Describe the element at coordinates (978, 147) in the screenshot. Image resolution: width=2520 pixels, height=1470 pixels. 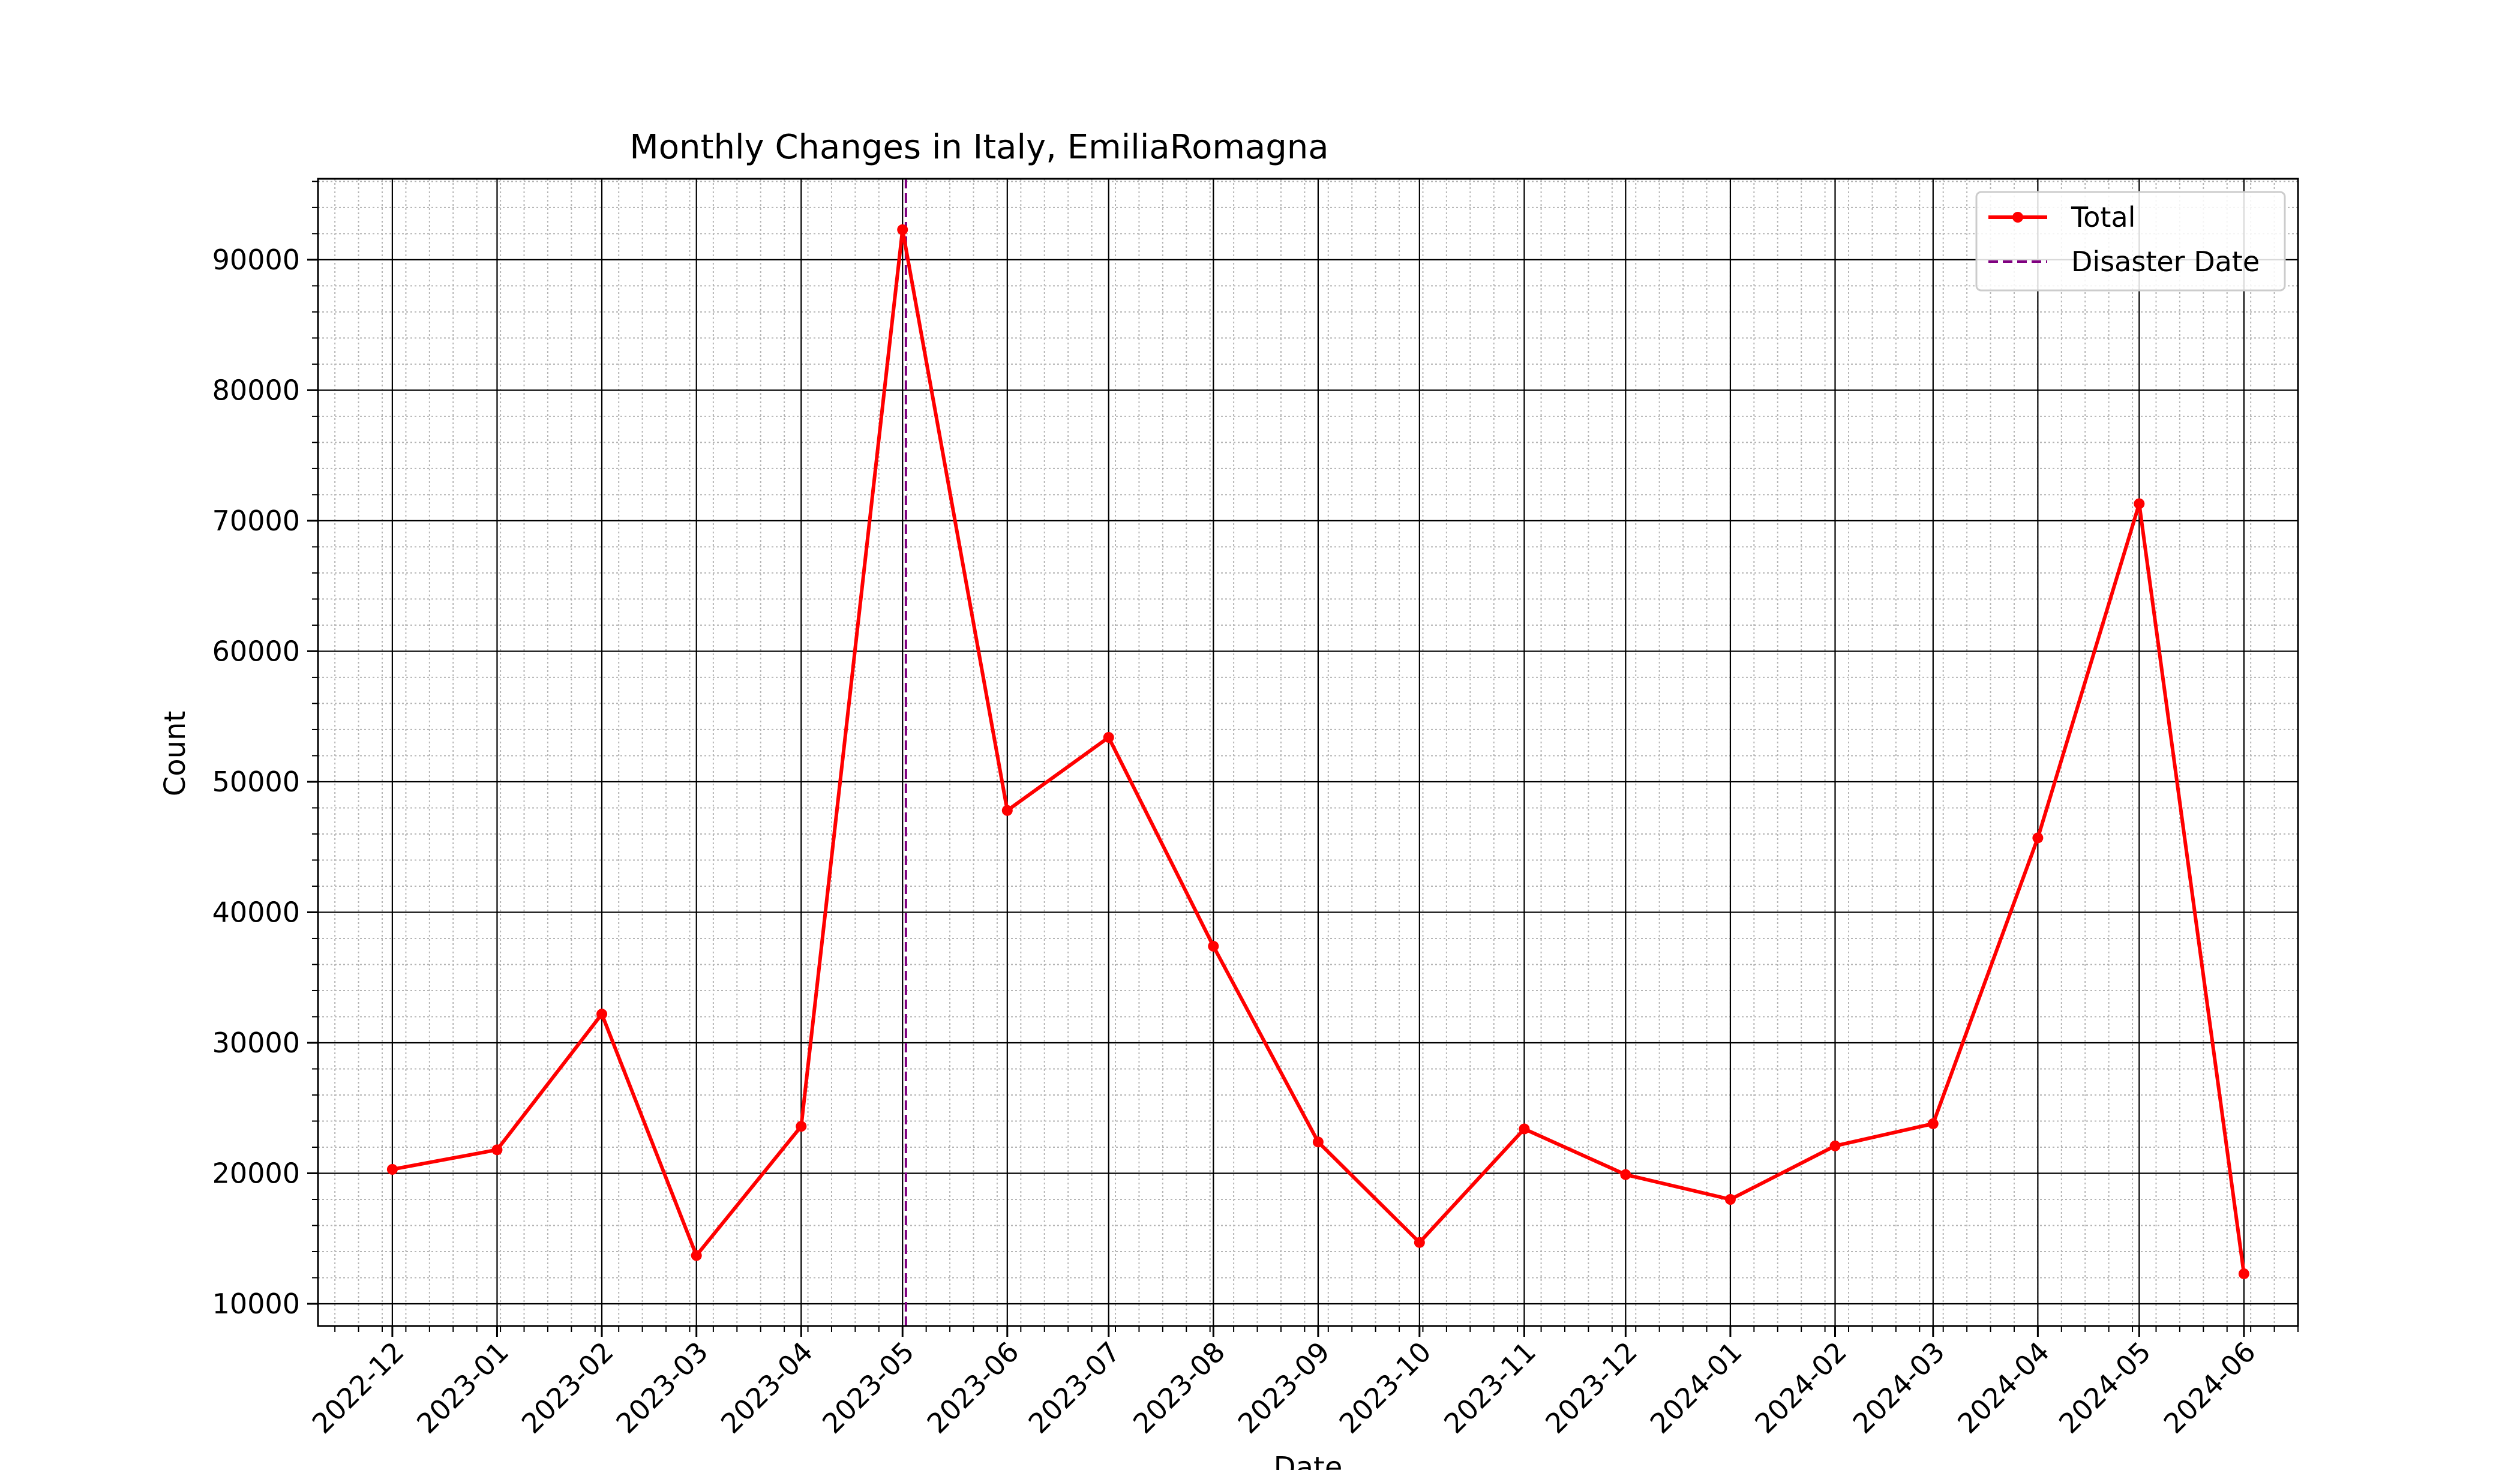
I see `chart-title: Monthly Changes in Italy, EmiliaRomagna` at that location.